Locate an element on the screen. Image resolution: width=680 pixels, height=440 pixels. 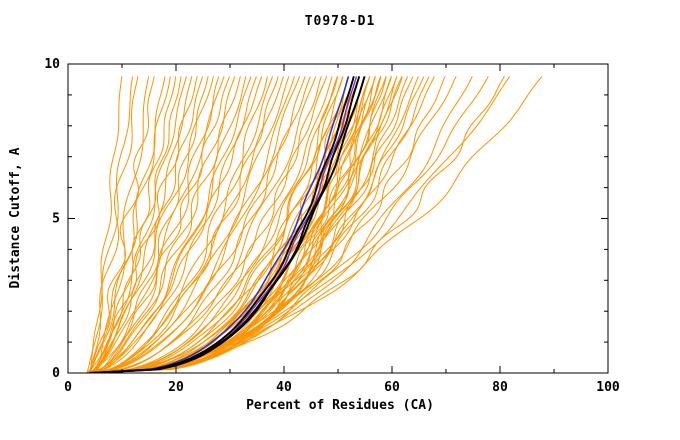
y-tick-label: 0 is located at coordinates (56, 373).